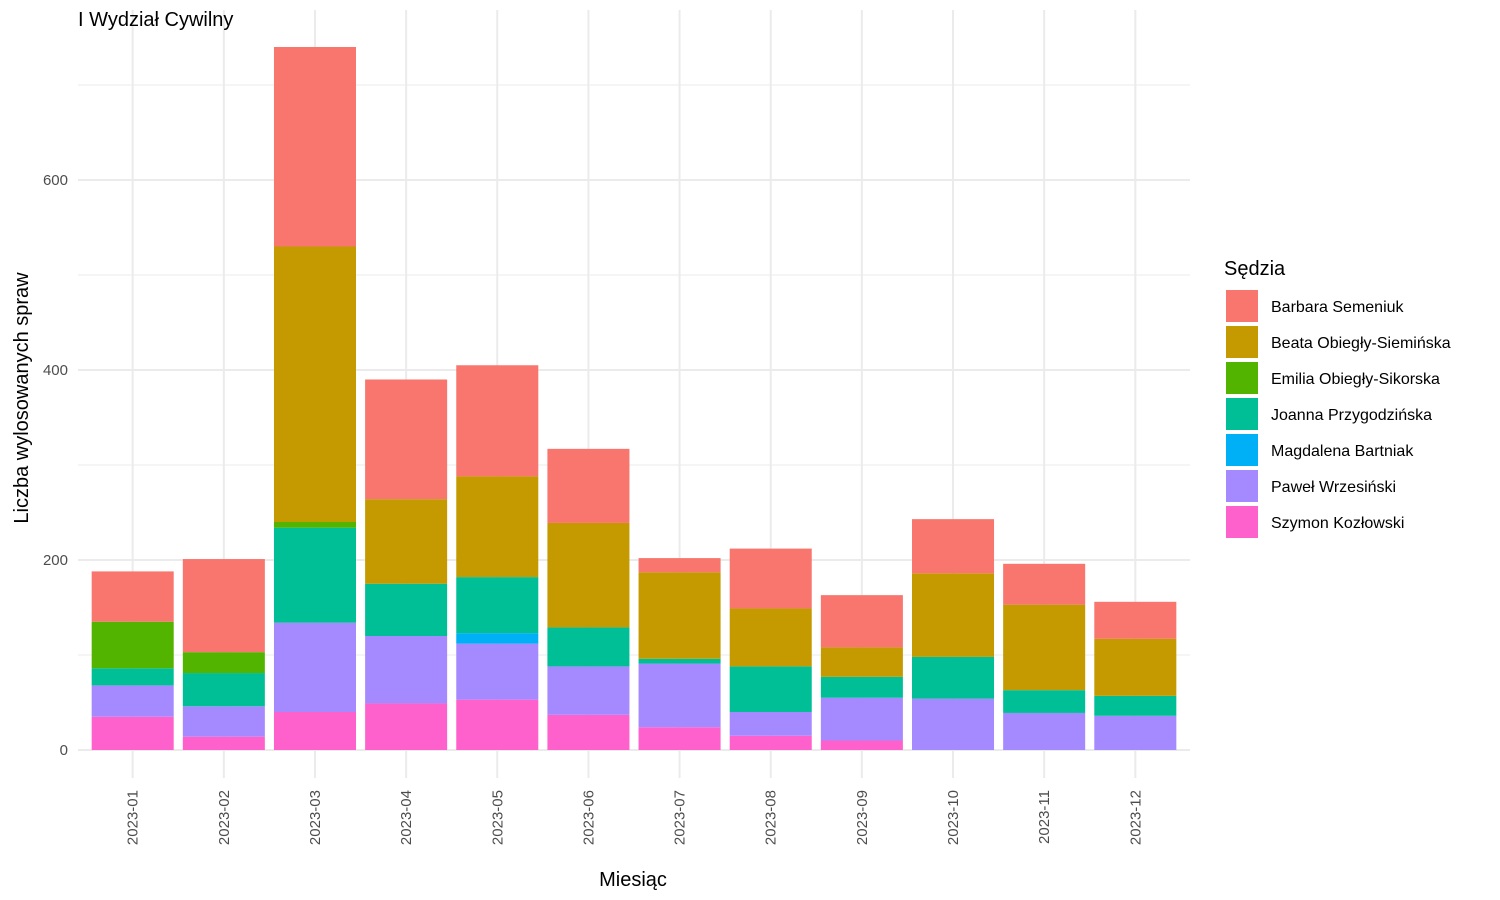  What do you see at coordinates (680, 817) in the screenshot?
I see `x-tick-label: 2023-07` at bounding box center [680, 817].